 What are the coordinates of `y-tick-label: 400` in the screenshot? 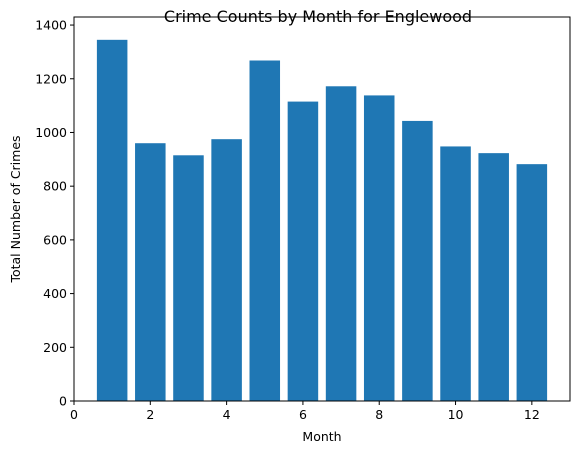 It's located at (55, 293).